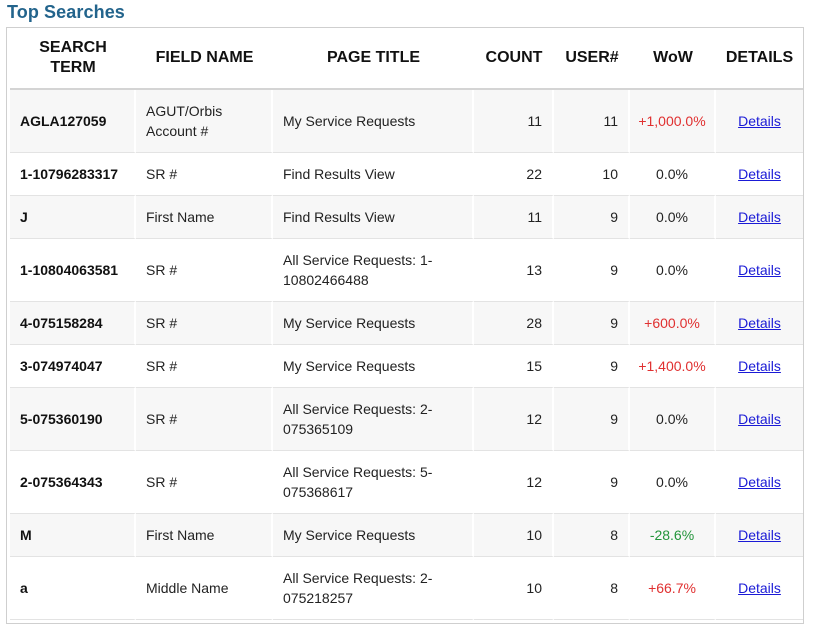 This screenshot has height=633, width=822. I want to click on search-term-cell: AGLA127059, so click(73, 121).